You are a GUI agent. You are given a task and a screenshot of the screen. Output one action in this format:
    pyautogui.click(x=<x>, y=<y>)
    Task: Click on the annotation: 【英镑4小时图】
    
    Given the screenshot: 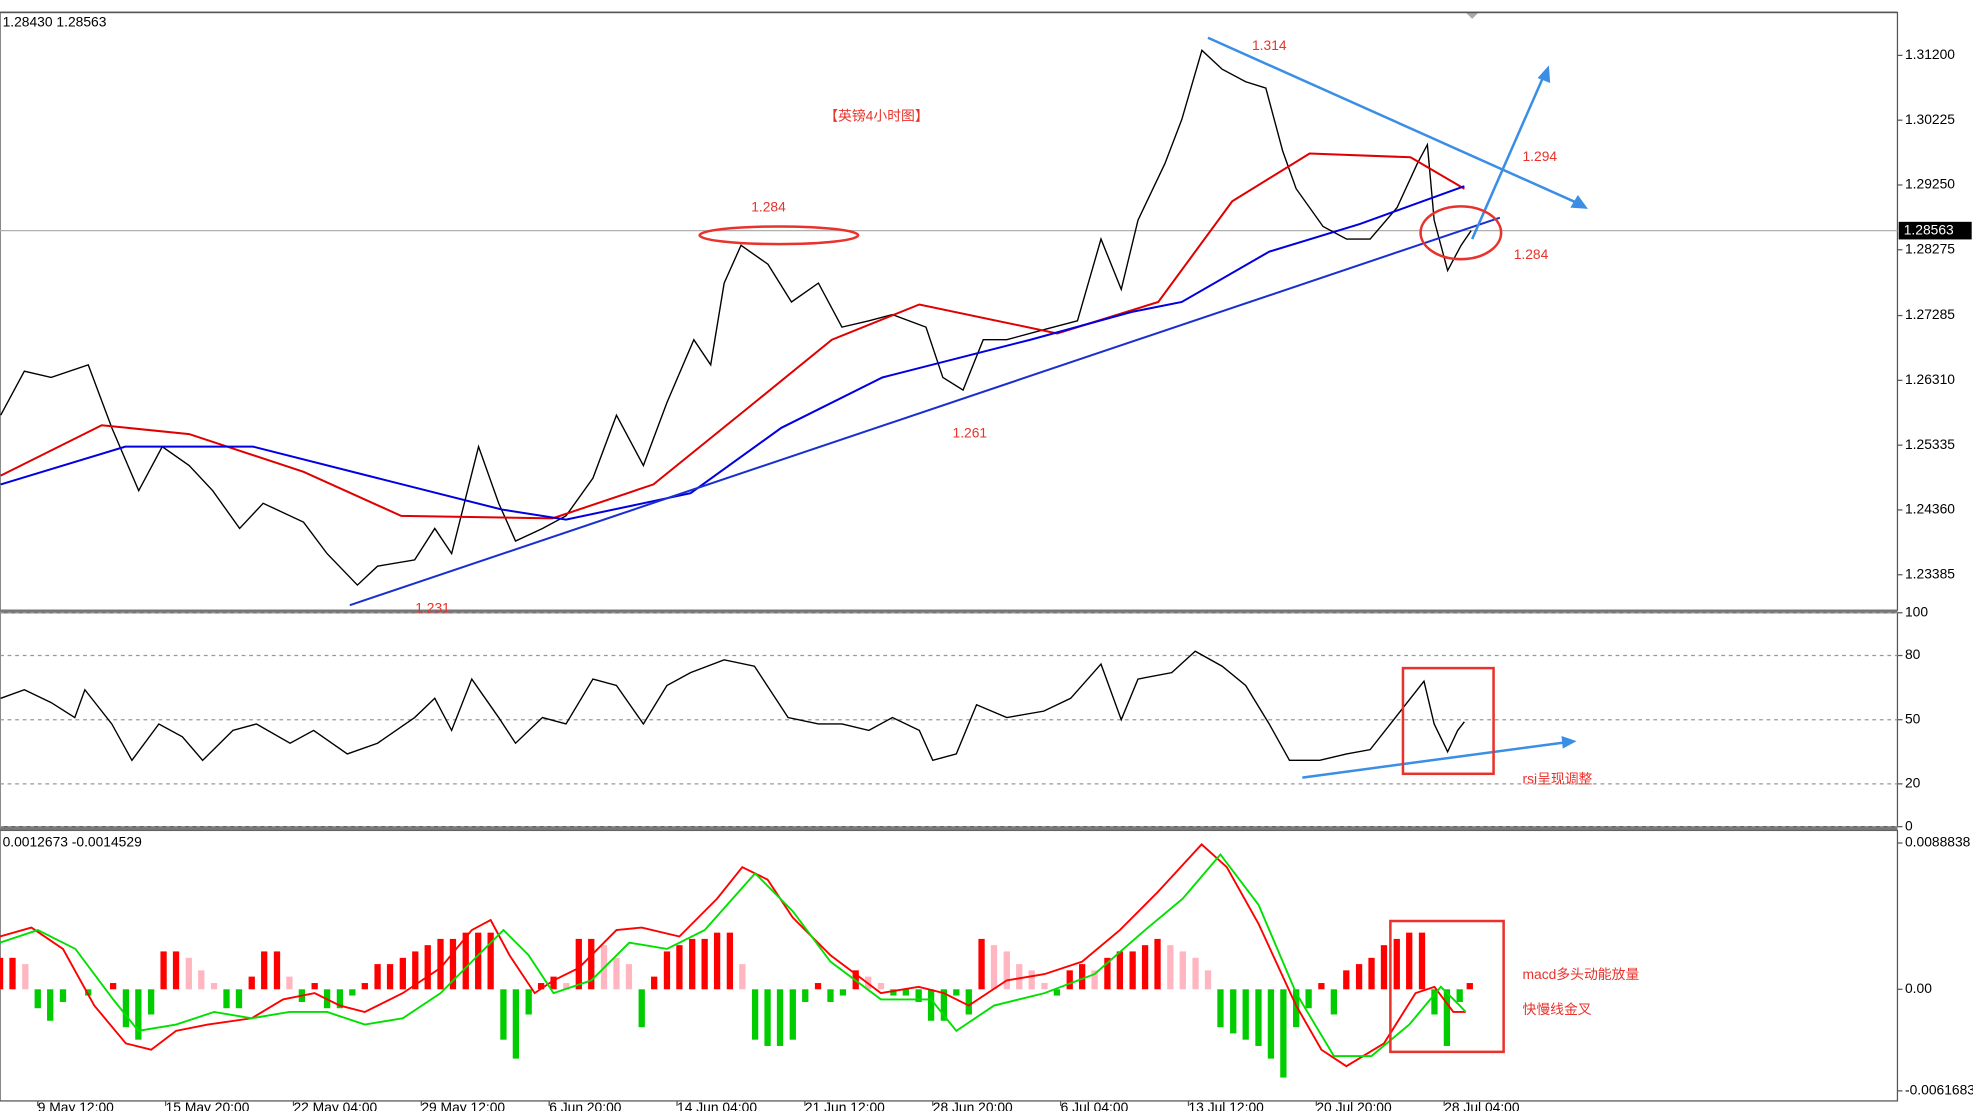 What is the action you would take?
    pyautogui.click(x=876, y=116)
    